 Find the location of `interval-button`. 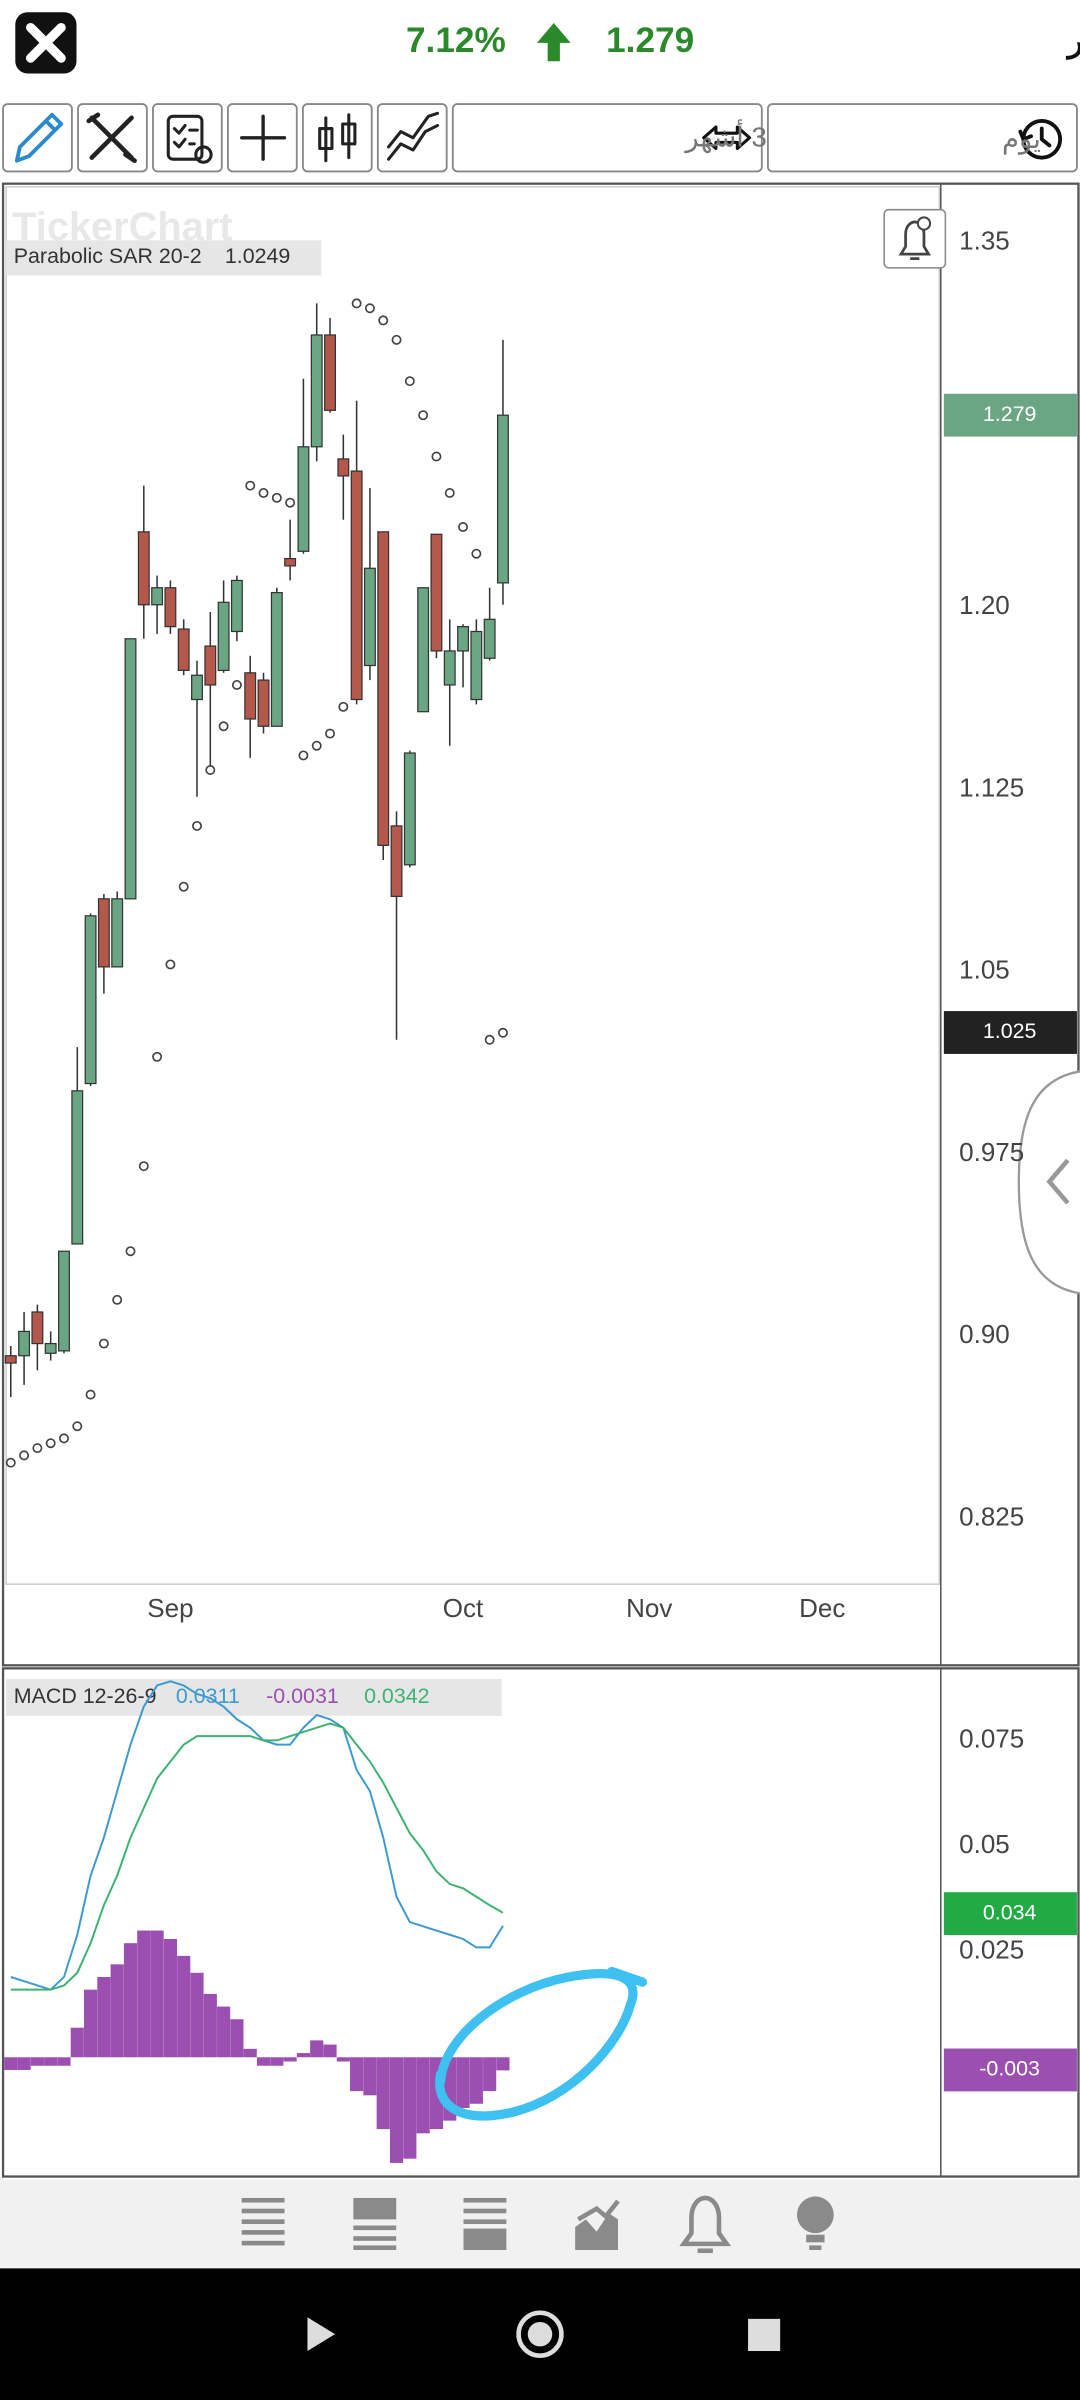

interval-button is located at coordinates (922, 138).